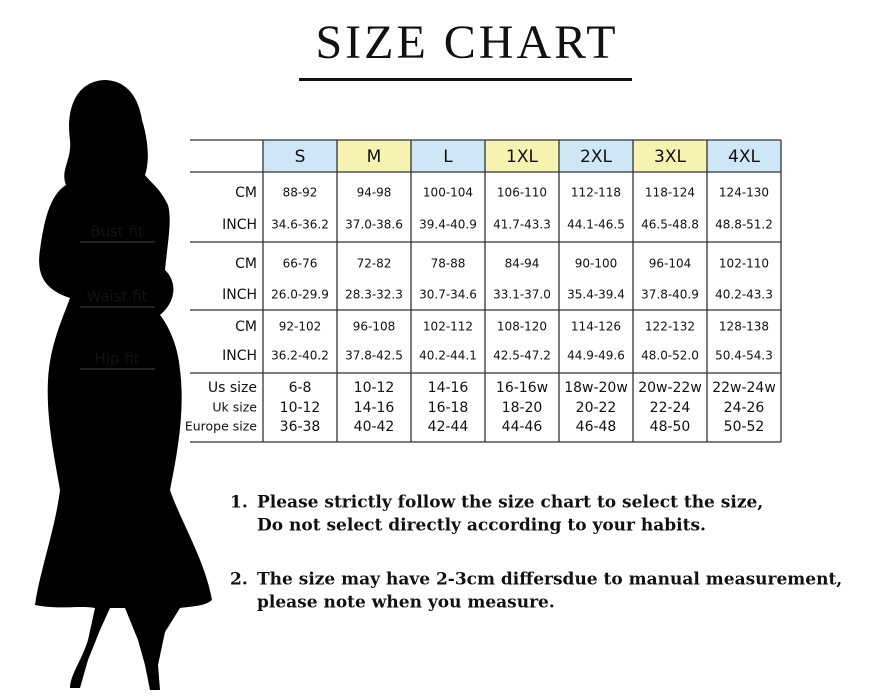 The image size is (882, 700). I want to click on size-value: 36.2-40.2, so click(300, 356).